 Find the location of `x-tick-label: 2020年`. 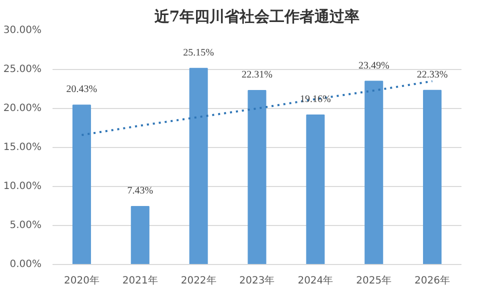

x-tick-label: 2020年 is located at coordinates (82, 280).